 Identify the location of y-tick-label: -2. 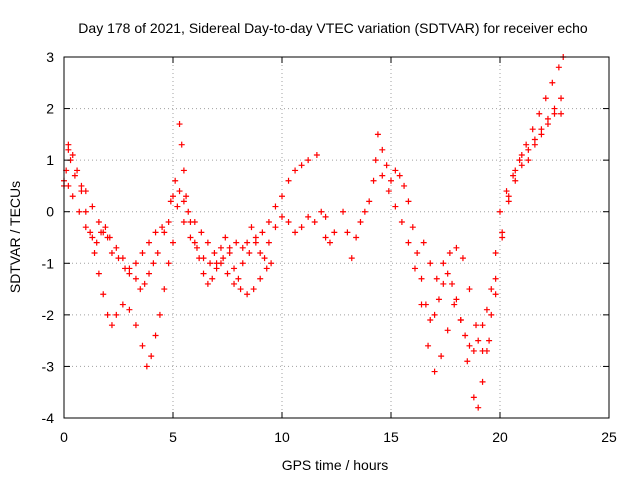
(48, 315).